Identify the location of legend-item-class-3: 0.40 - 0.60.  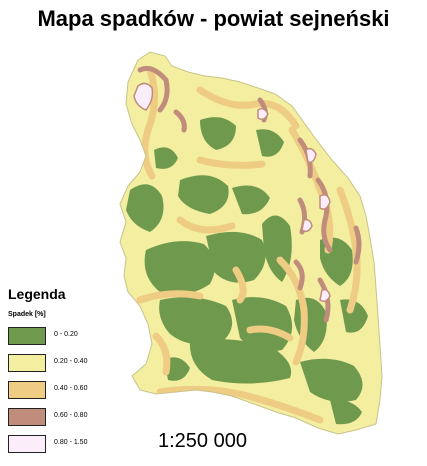
(68, 390).